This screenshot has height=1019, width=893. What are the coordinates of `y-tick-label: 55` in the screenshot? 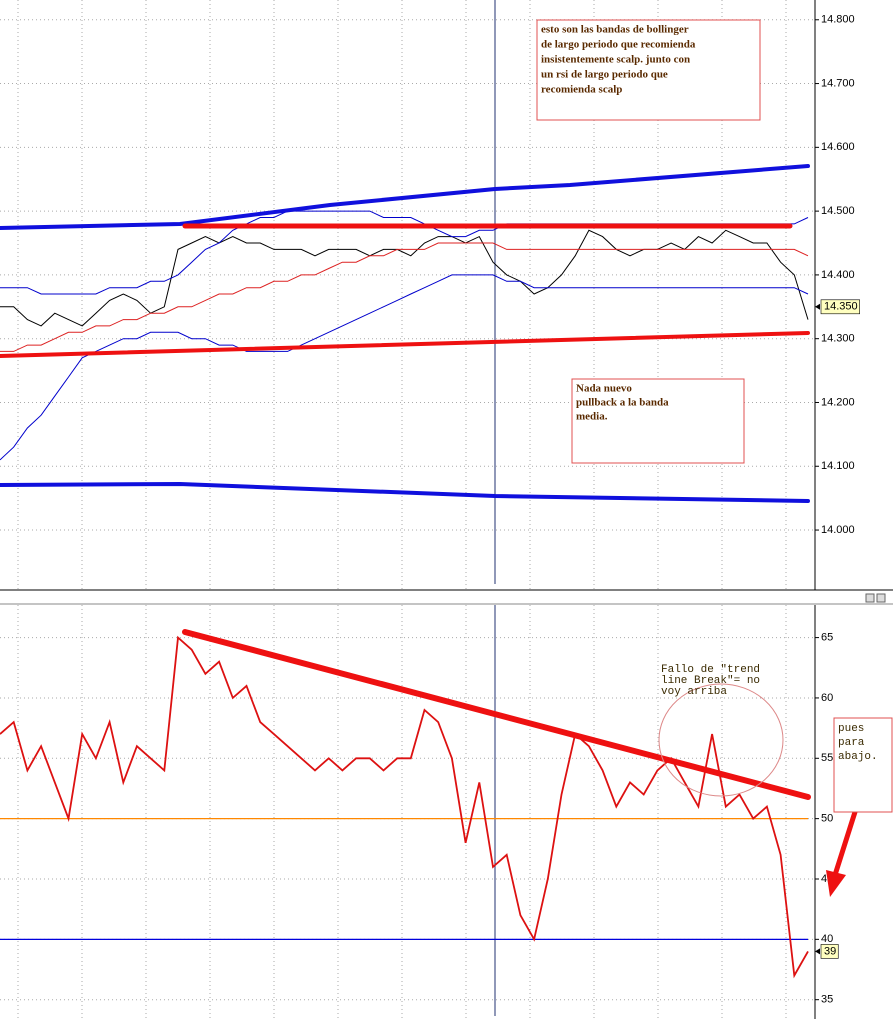 It's located at (827, 758).